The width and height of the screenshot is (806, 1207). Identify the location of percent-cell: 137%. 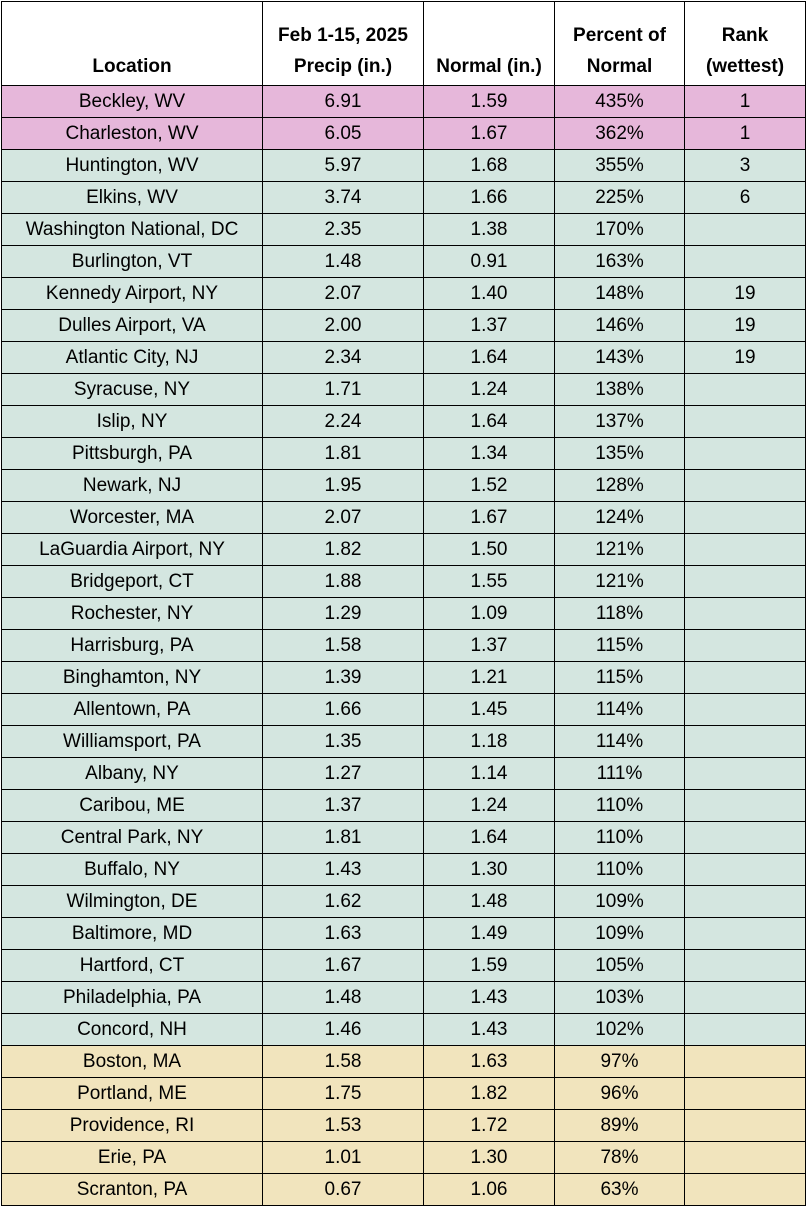
(619, 421).